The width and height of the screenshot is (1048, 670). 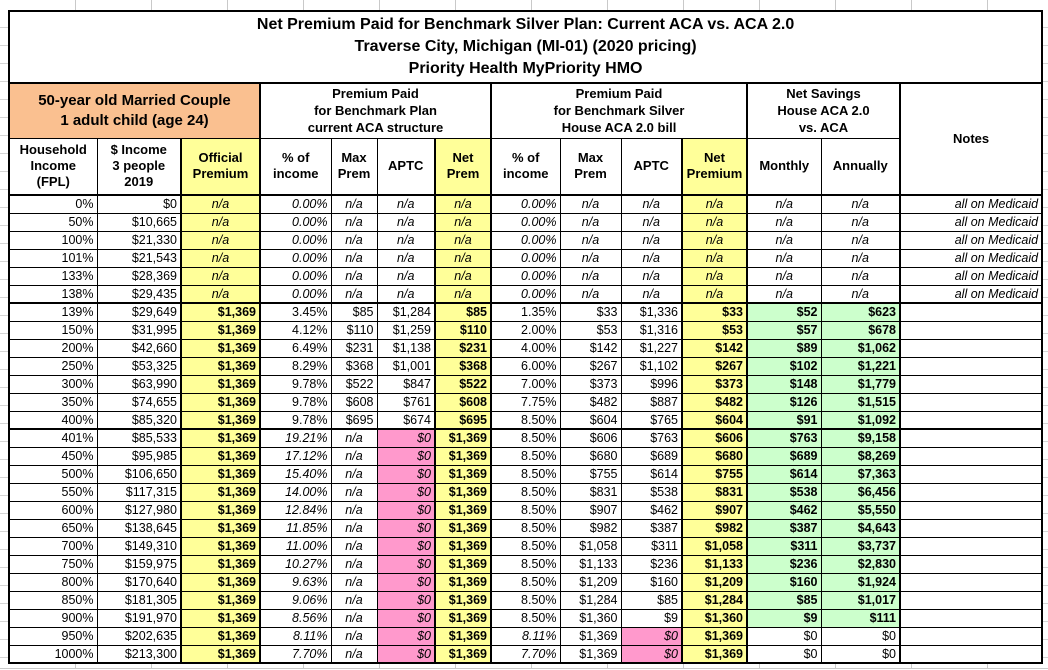 I want to click on column-header-savings-annually: Annually, so click(x=860, y=166).